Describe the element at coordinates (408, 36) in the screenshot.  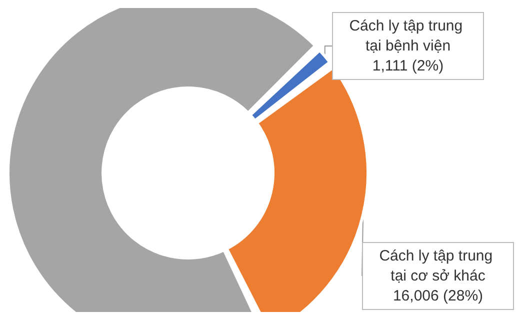
I see `slice-label: Cách ly tập trung tại bệnh viện` at that location.